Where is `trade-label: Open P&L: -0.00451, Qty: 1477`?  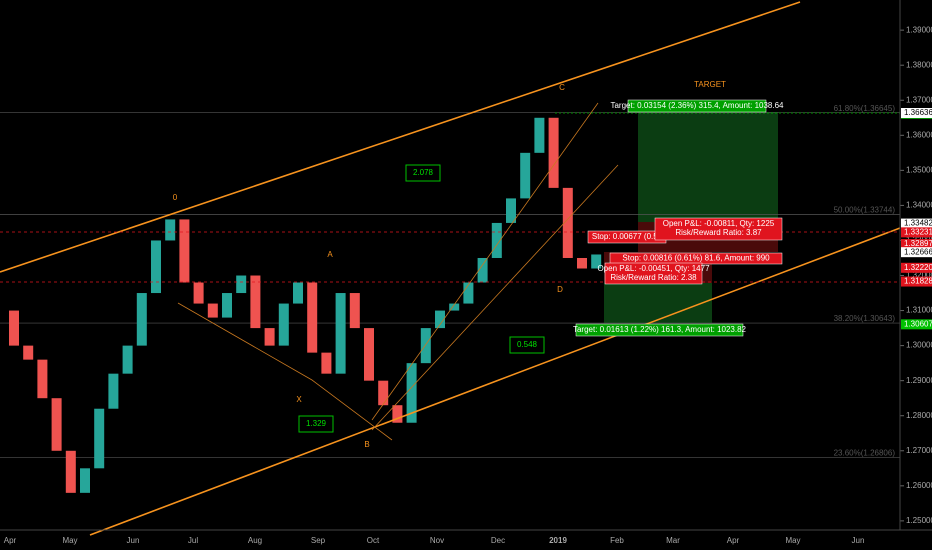 trade-label: Open P&L: -0.00451, Qty: 1477 is located at coordinates (653, 268).